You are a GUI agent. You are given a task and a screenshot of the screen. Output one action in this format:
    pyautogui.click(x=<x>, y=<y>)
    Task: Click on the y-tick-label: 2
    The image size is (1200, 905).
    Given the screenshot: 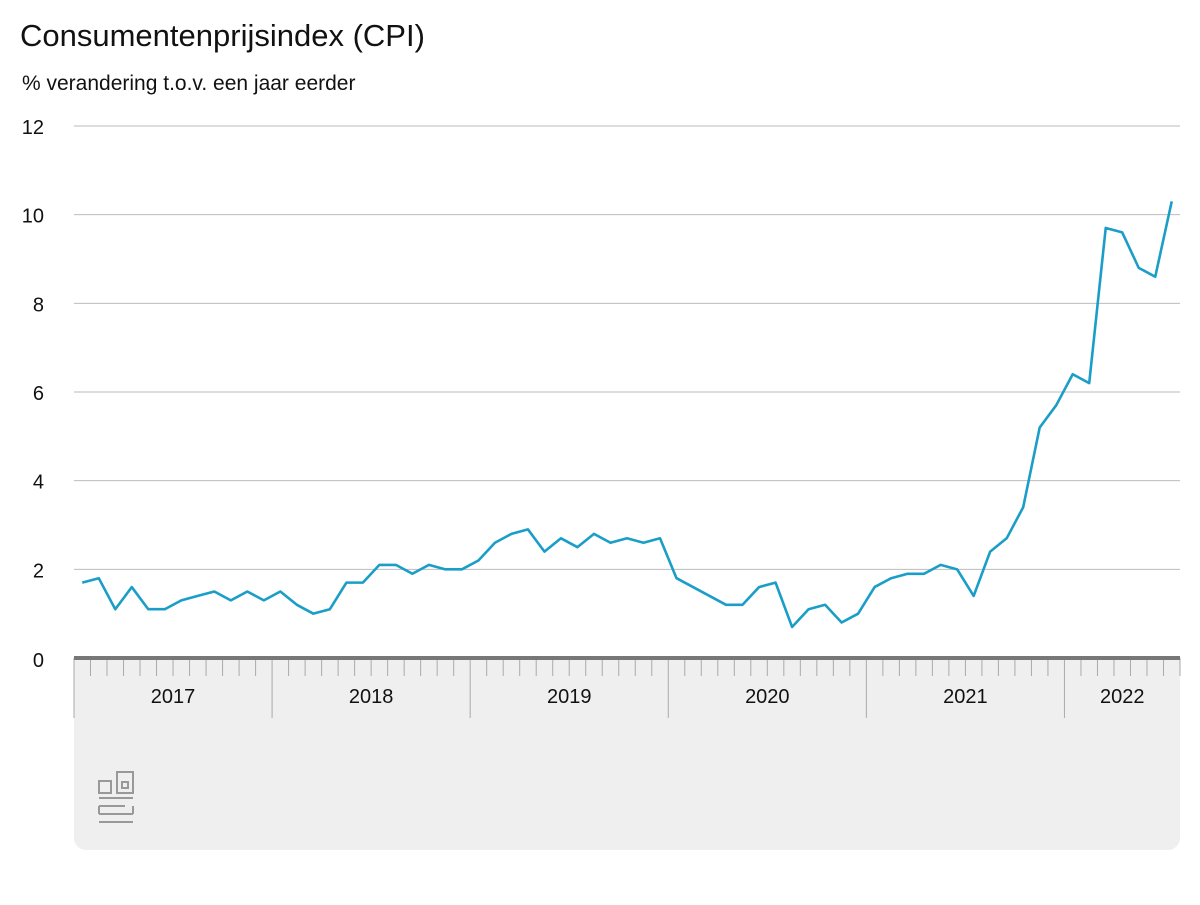 What is the action you would take?
    pyautogui.click(x=38, y=571)
    